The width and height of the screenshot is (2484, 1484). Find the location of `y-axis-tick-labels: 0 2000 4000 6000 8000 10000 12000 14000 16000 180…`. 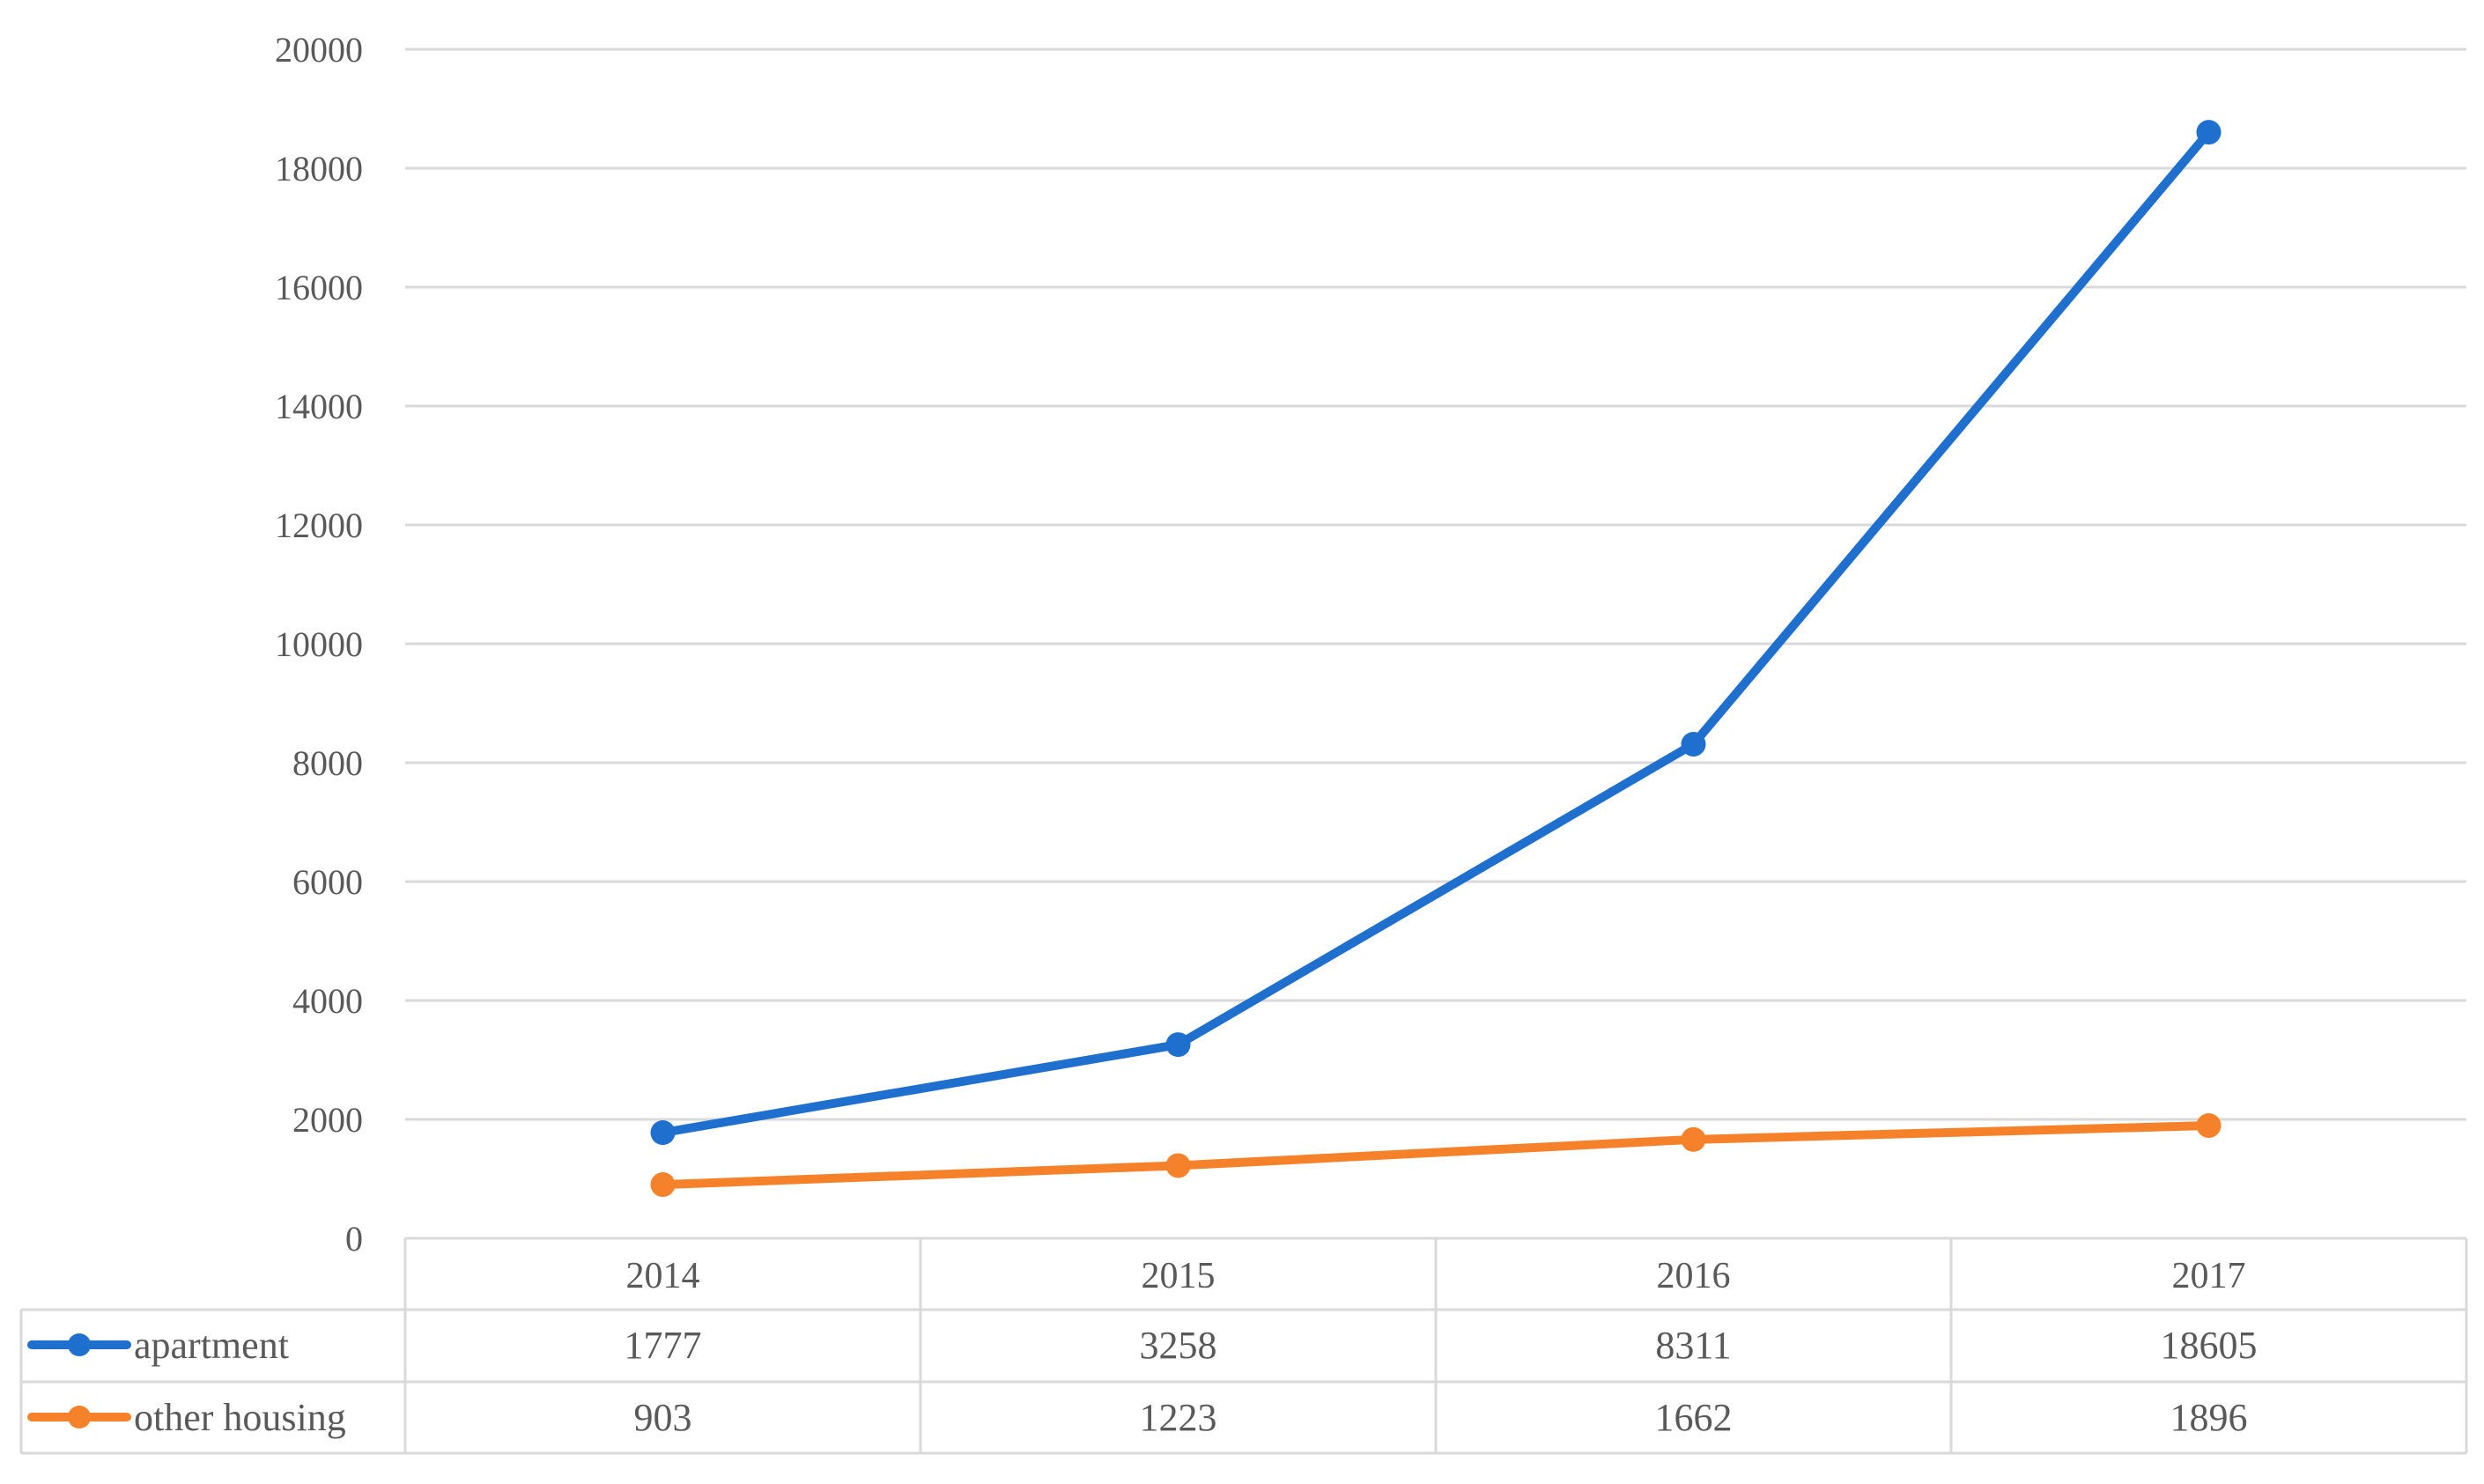

y-axis-tick-labels: 0 2000 4000 6000 8000 10000 12000 14000 16000 180… is located at coordinates (319, 644).